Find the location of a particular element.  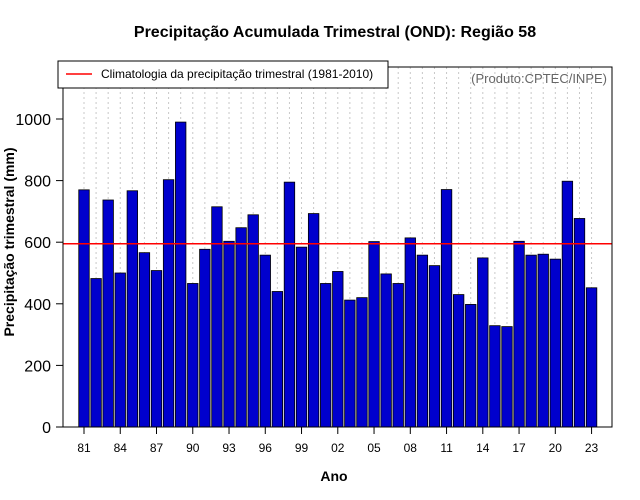

x-axis: 81 84 87 90 93 96 99 02 05 08 11 14 17 20 23 is located at coordinates (338, 441).